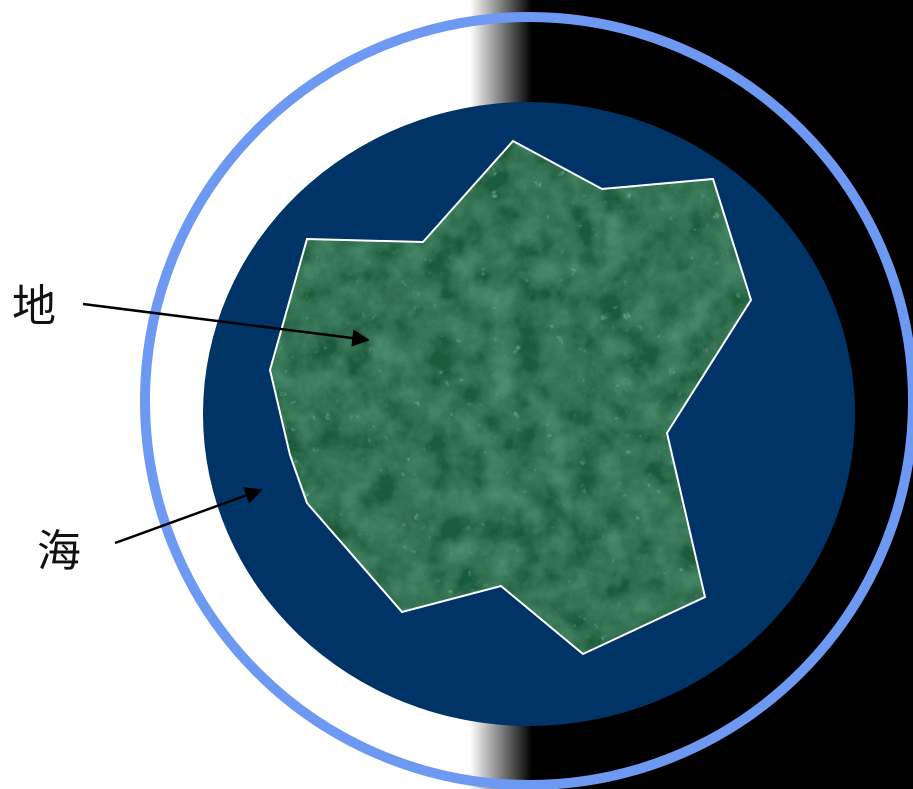 The height and width of the screenshot is (789, 913). I want to click on land-label: 地, so click(34, 306).